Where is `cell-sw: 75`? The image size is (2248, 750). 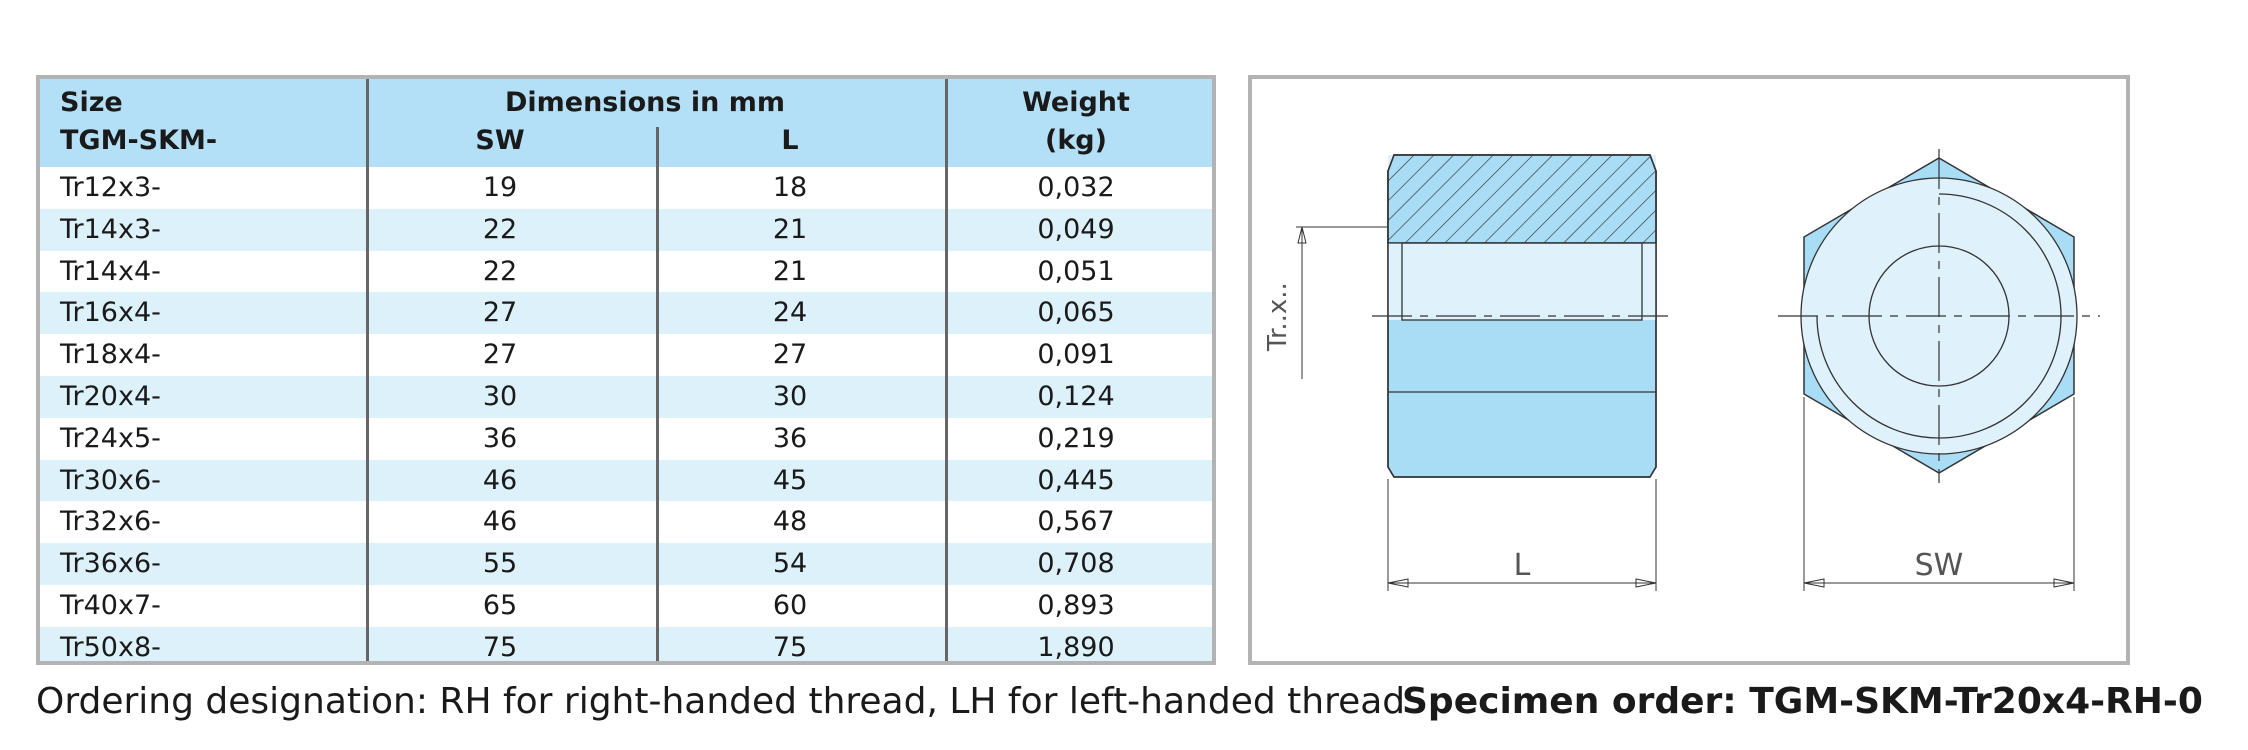
cell-sw: 75 is located at coordinates (500, 647).